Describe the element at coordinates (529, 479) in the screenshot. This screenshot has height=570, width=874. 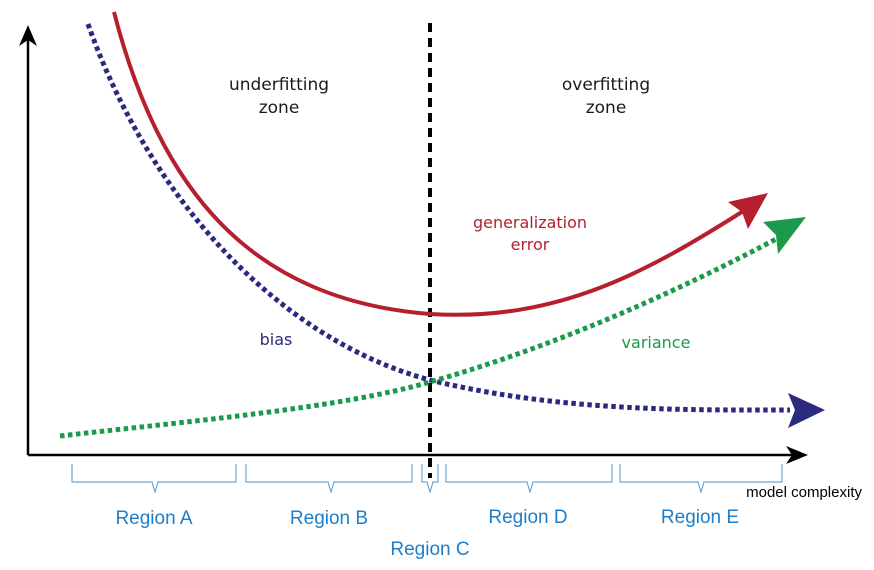
I see `brace-region-d` at that location.